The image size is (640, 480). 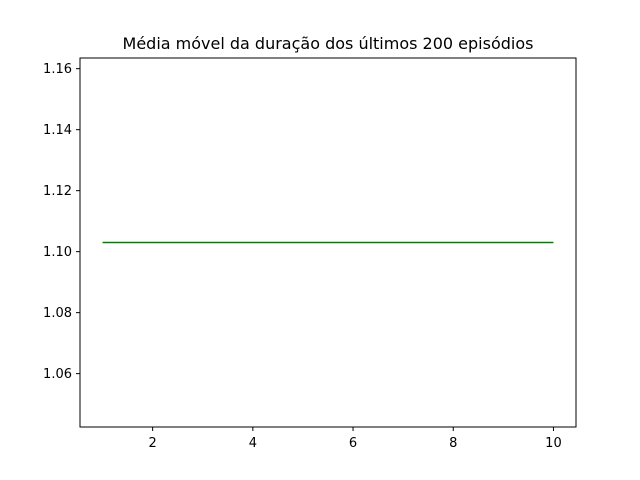 I want to click on x-tick-label: 4, so click(x=253, y=443).